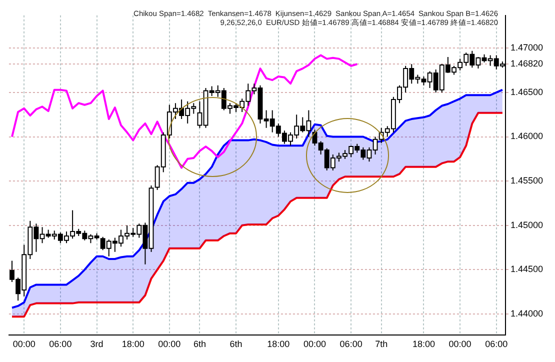 Image resolution: width=555 pixels, height=362 pixels. I want to click on y-tick-label: 1.47000, so click(527, 47).